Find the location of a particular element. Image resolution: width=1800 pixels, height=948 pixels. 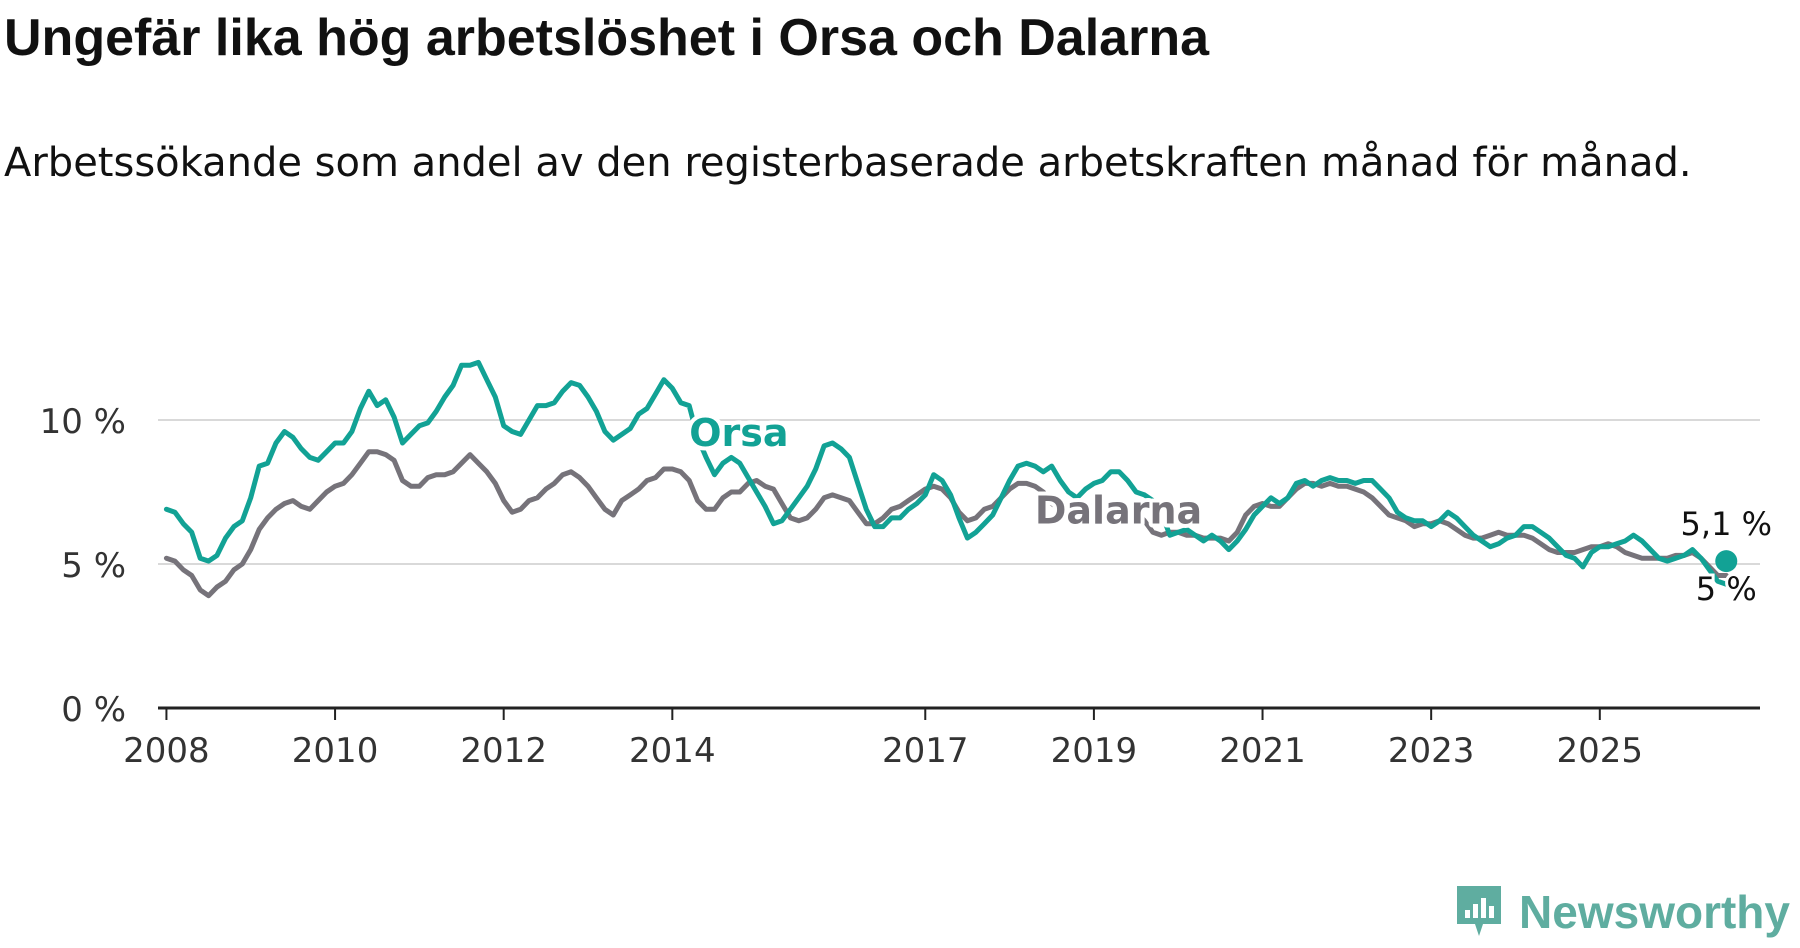

series-line-dalarna is located at coordinates (946, 524).